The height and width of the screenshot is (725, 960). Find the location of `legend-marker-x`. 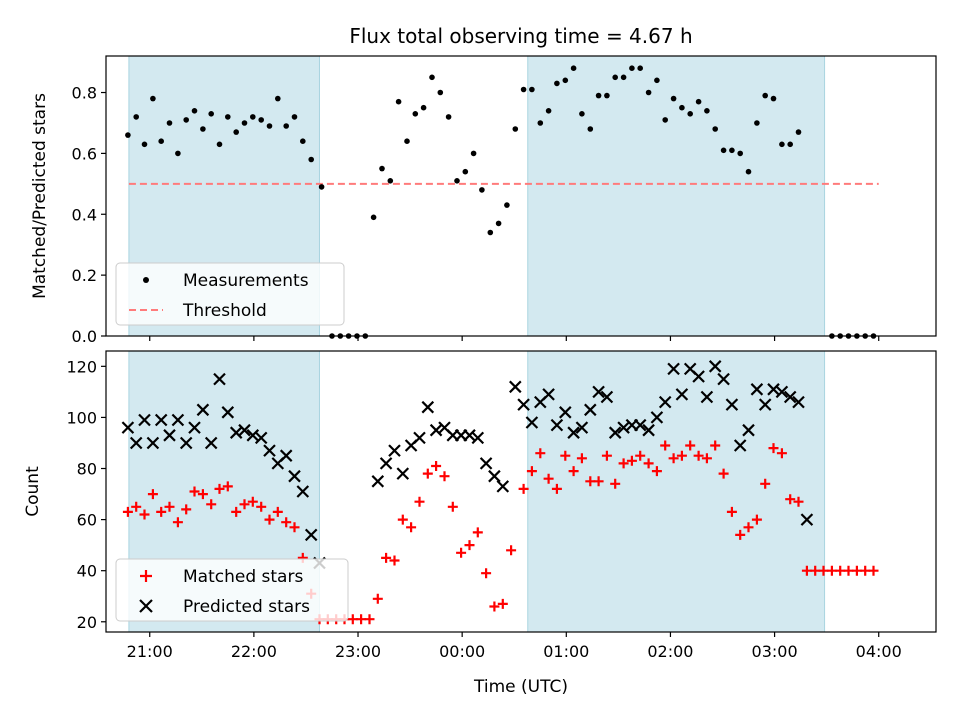

legend-marker-x is located at coordinates (146, 606).